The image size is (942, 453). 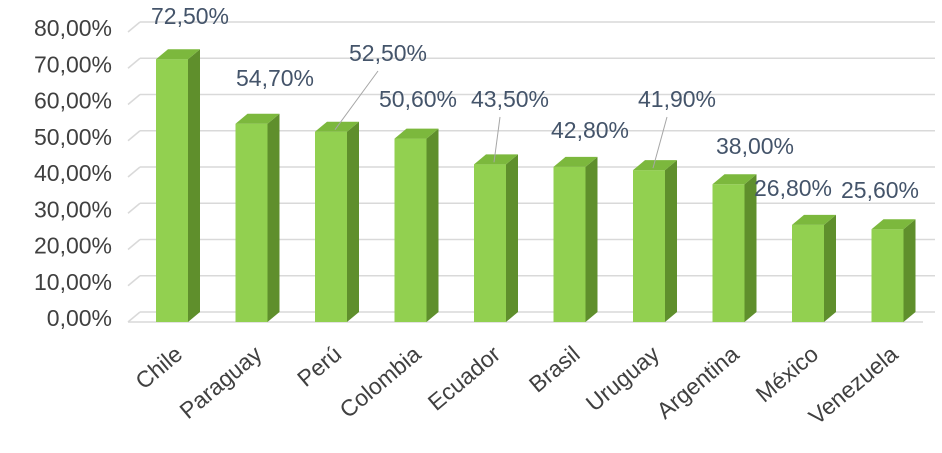 What do you see at coordinates (464, 377) in the screenshot?
I see `x-tick-label: Ecuador` at bounding box center [464, 377].